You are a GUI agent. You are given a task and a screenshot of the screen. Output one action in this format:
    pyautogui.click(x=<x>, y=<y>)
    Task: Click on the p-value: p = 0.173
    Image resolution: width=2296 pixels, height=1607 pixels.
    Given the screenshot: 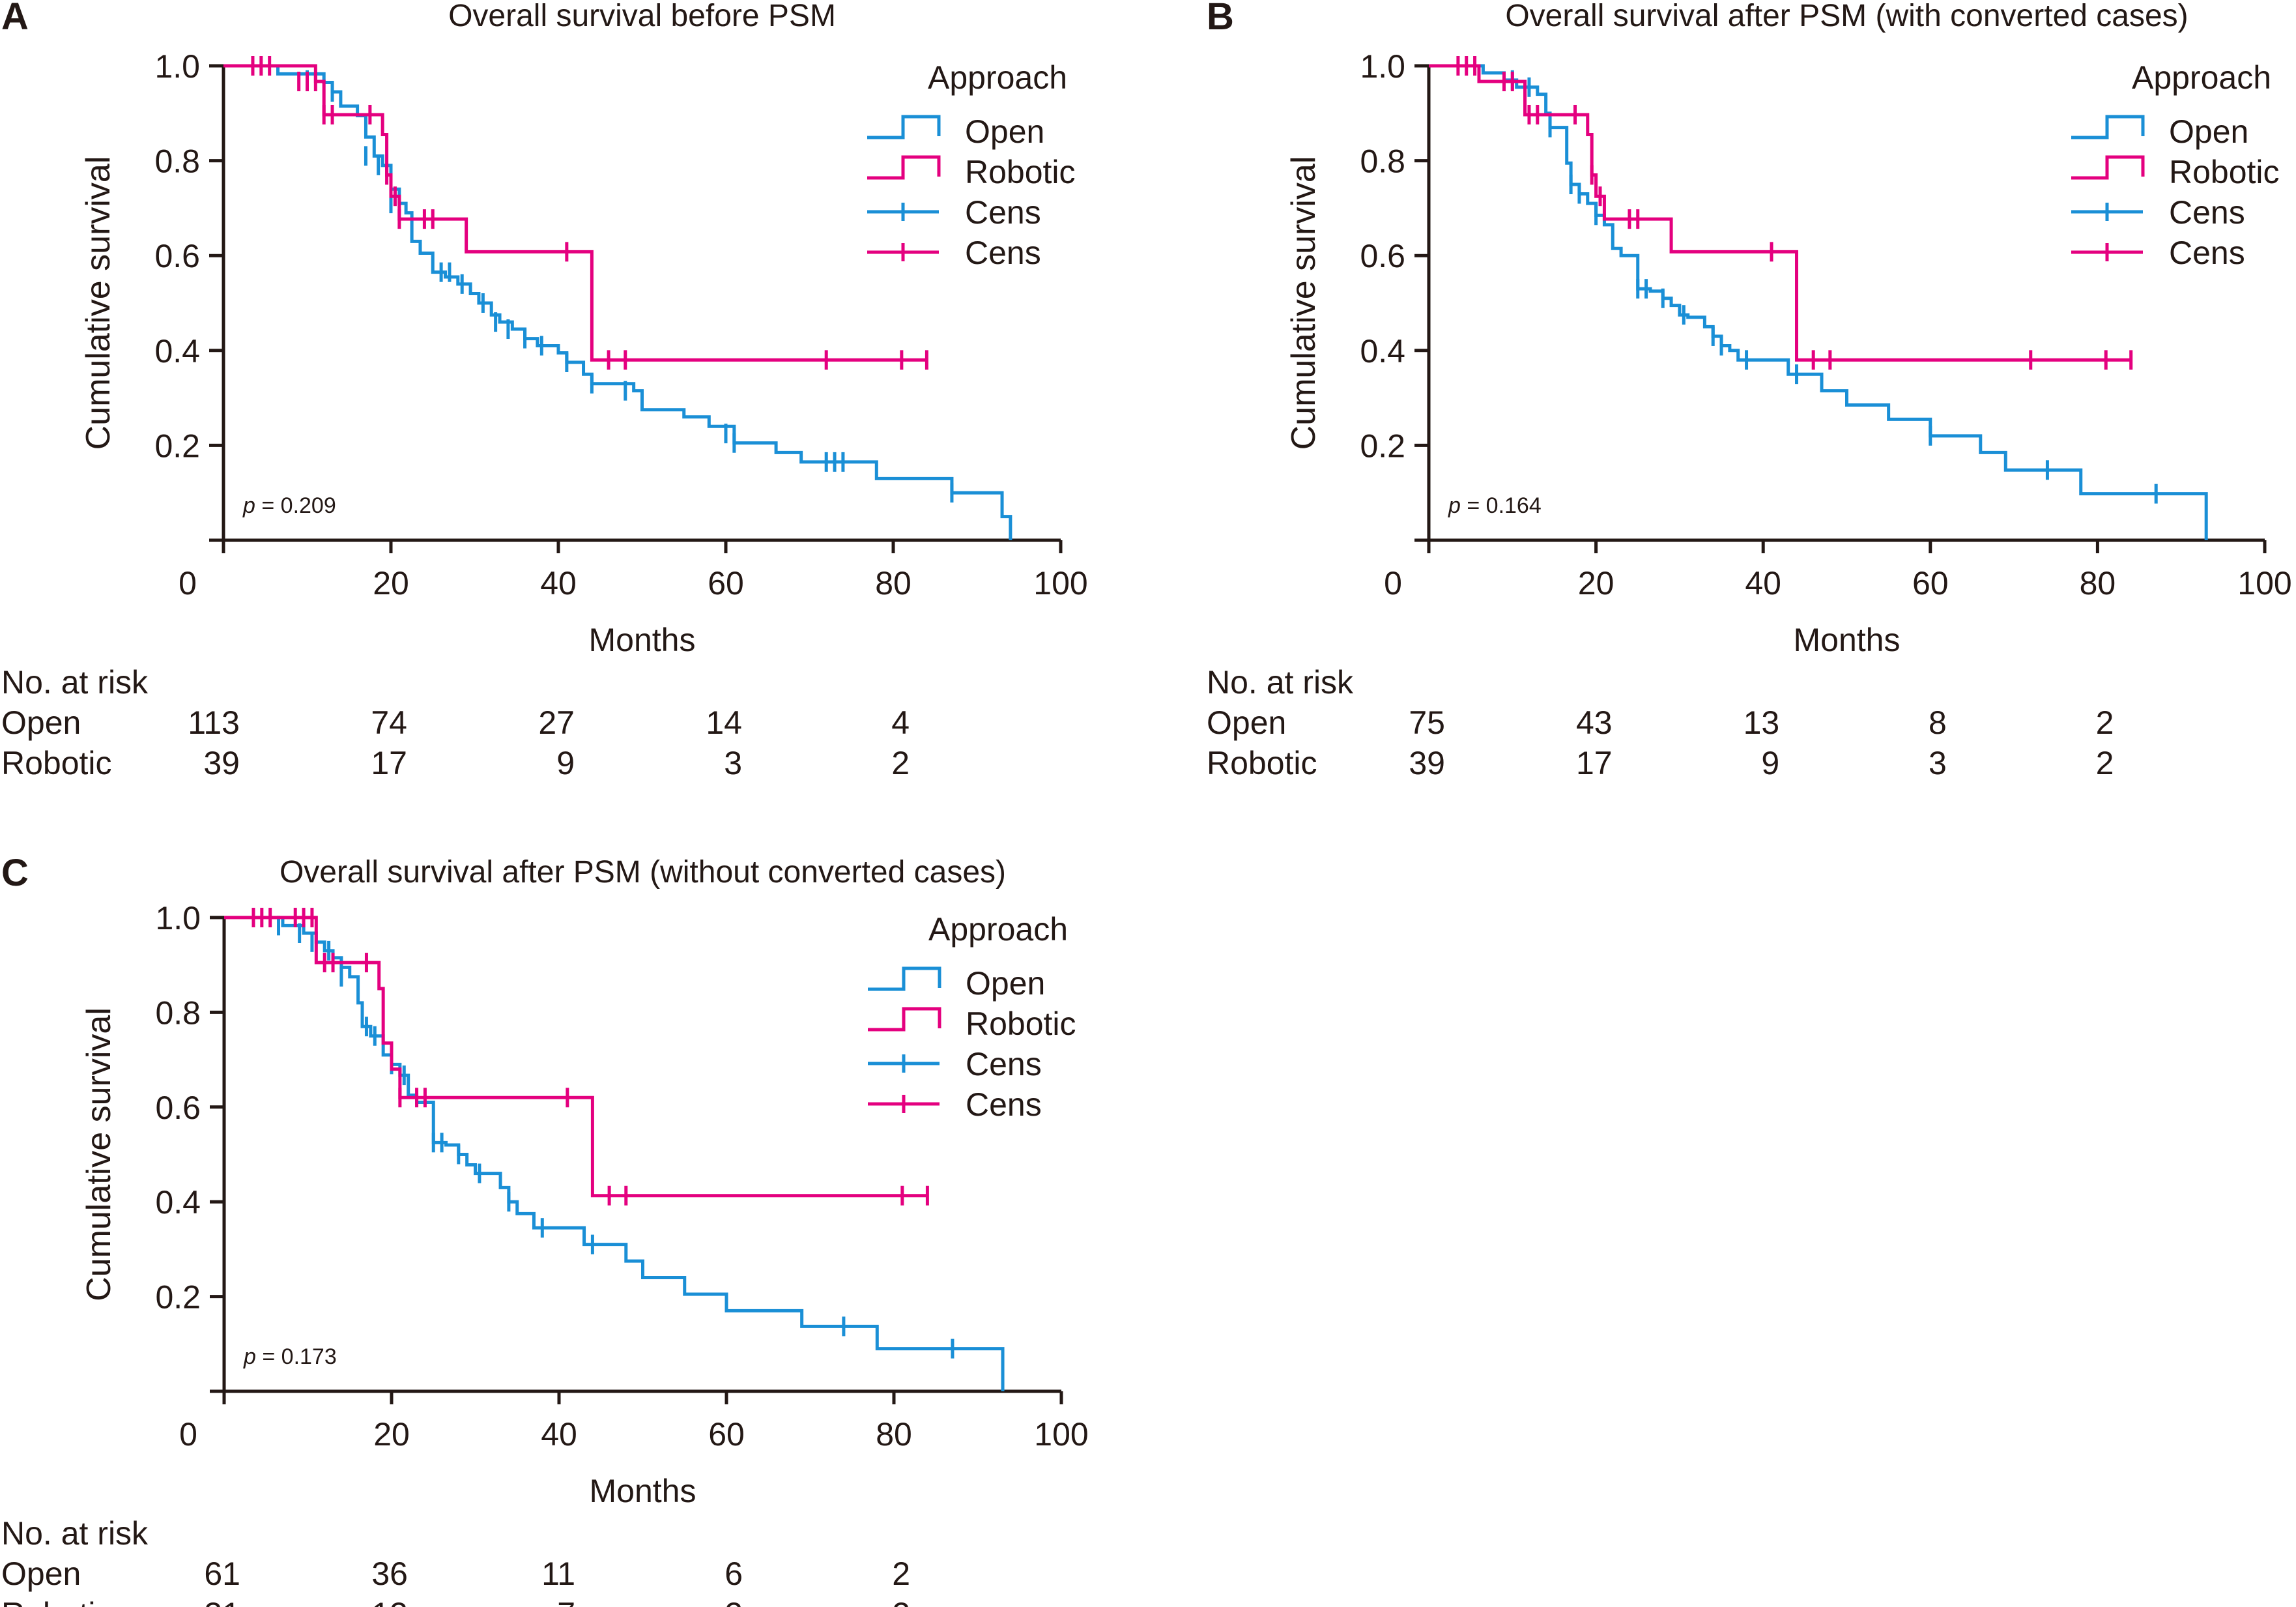 What is the action you would take?
    pyautogui.click(x=290, y=1356)
    